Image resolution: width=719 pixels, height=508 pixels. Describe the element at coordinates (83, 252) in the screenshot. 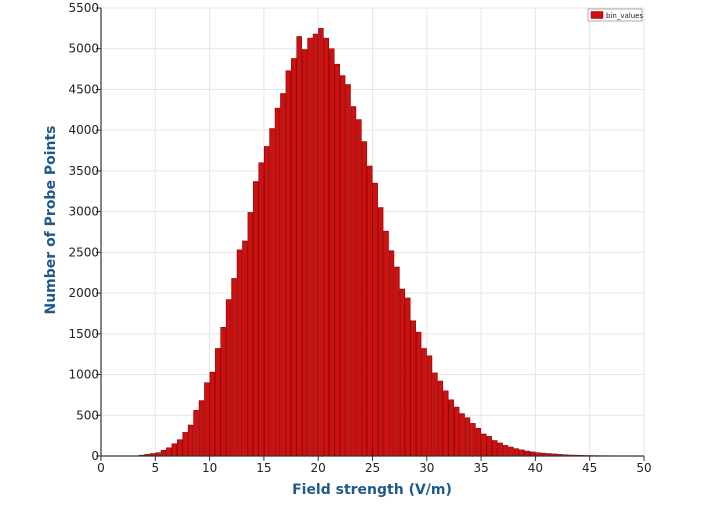

I see `y-tick-label: 2500` at that location.